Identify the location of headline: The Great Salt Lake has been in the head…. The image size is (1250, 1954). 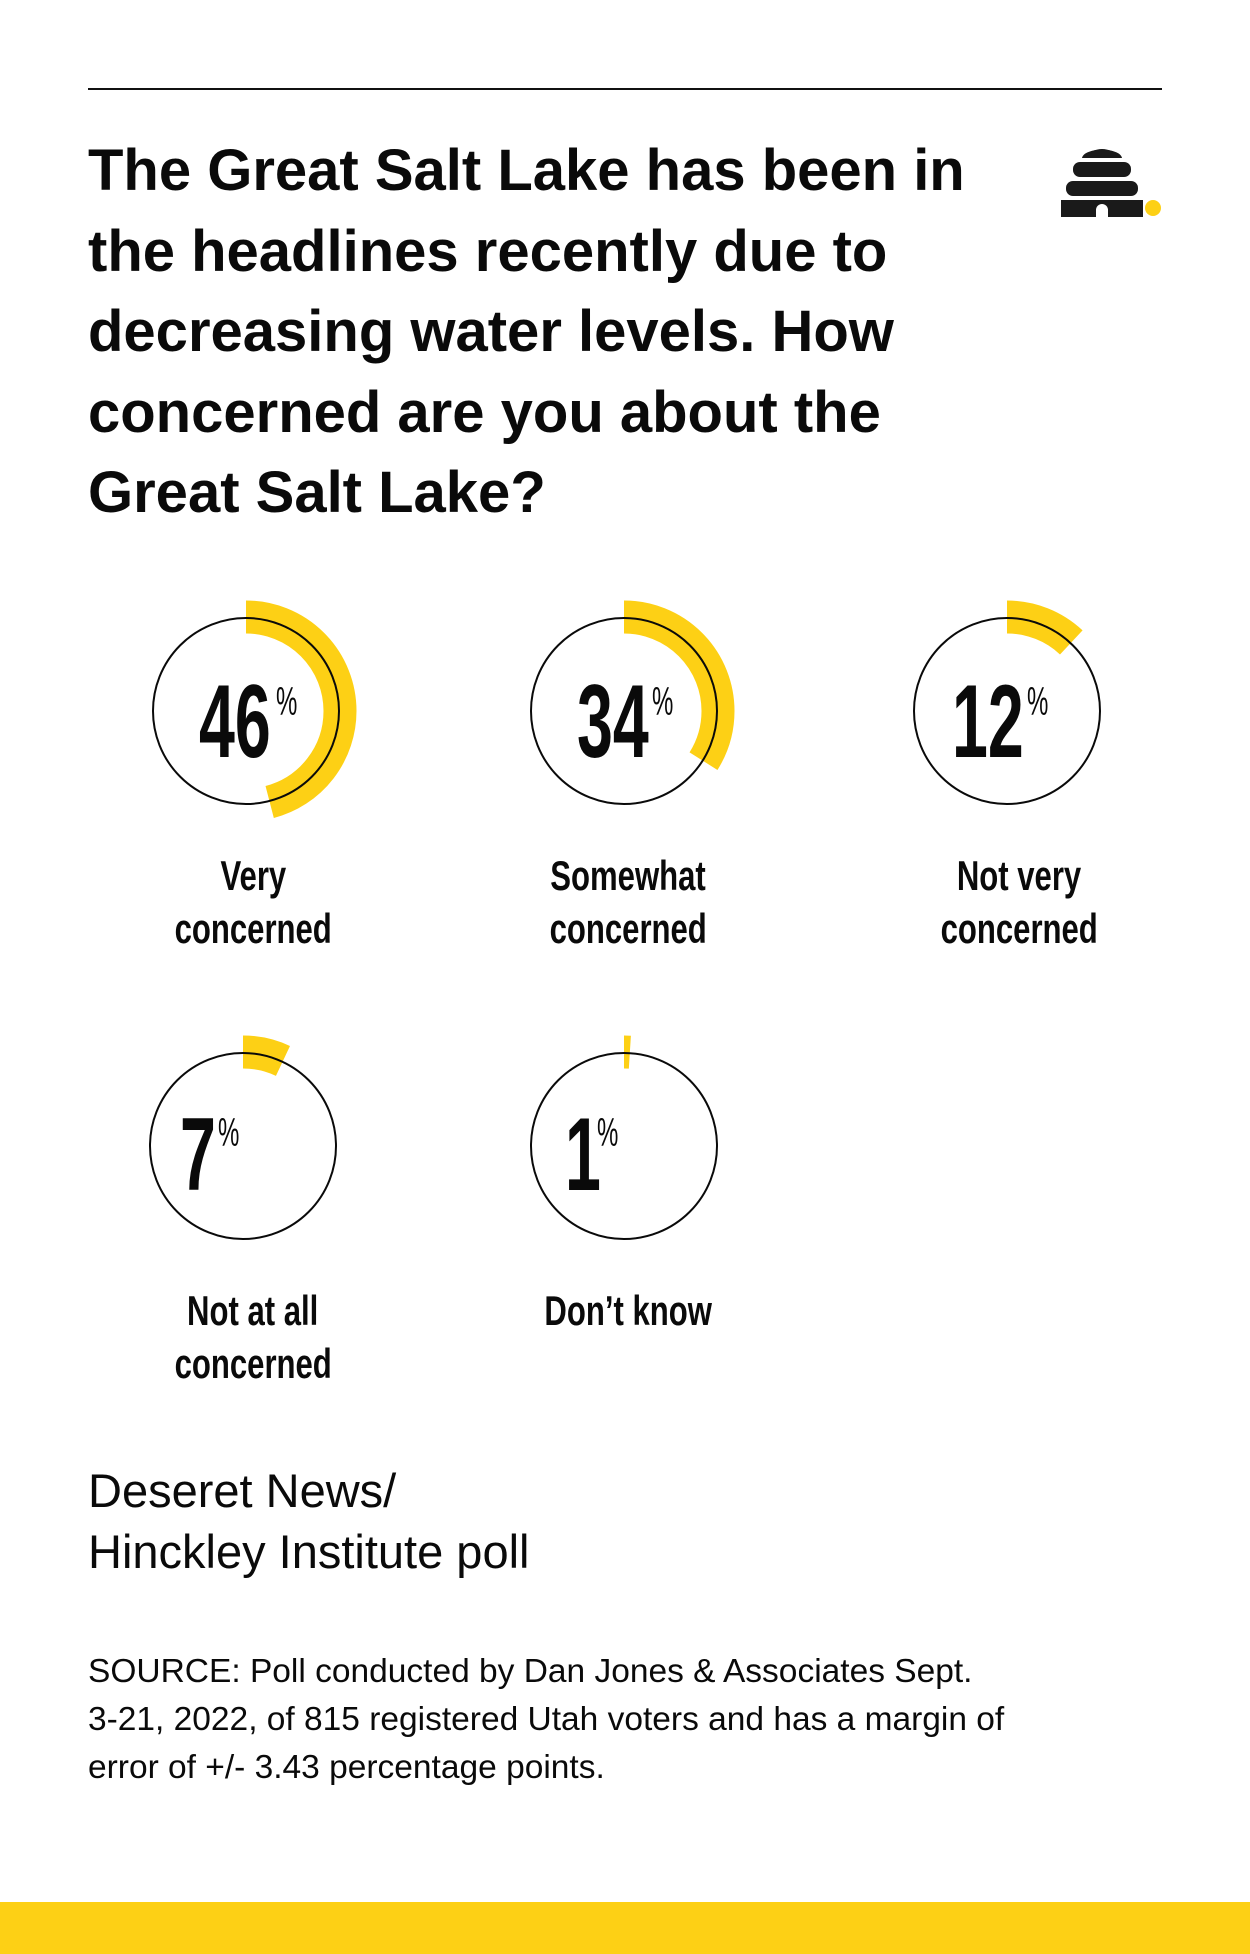
(538, 332).